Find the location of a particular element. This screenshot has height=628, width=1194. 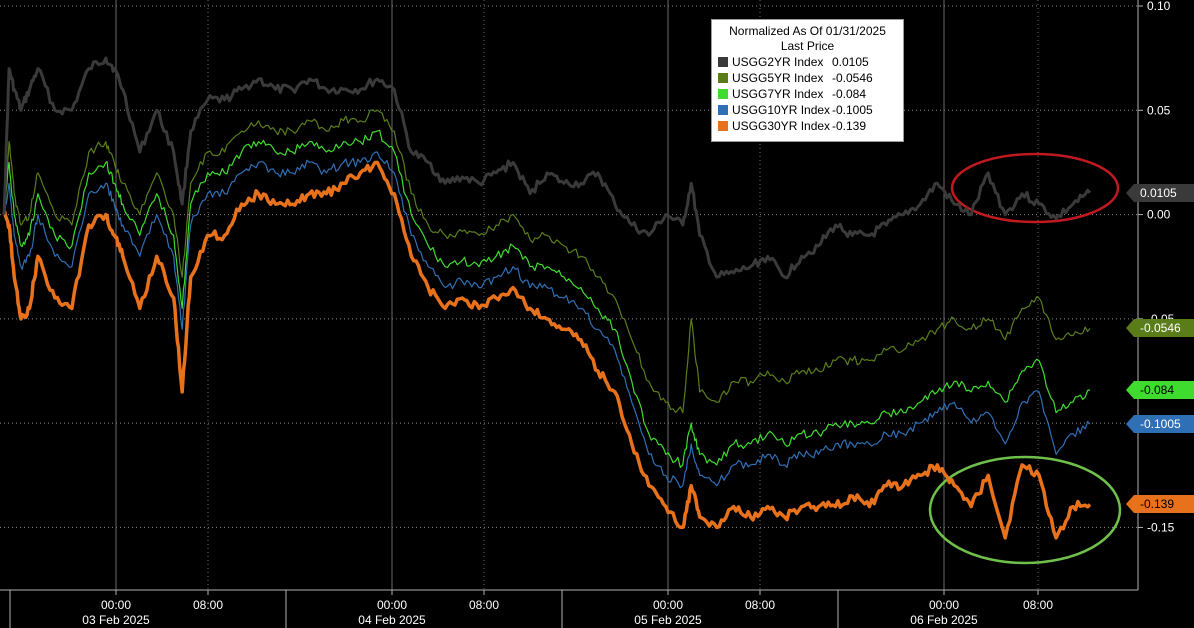

last-price-badge: -0.084 is located at coordinates (1160, 389).